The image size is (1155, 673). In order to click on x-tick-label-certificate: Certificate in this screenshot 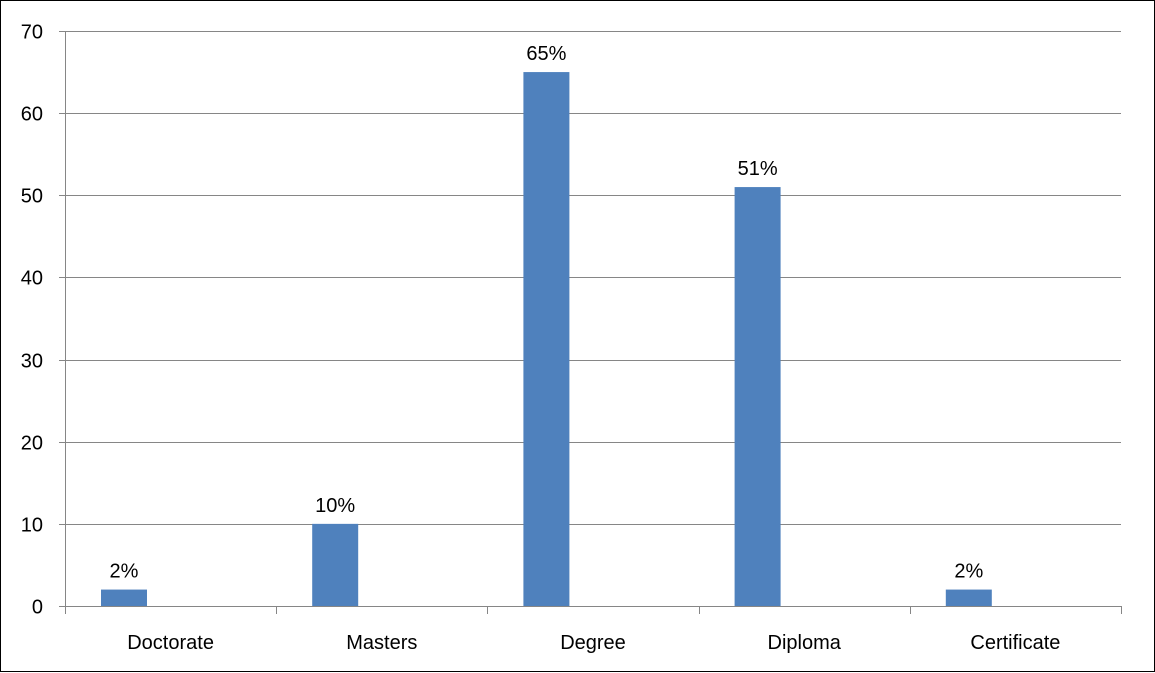, I will do `click(1015, 643)`.